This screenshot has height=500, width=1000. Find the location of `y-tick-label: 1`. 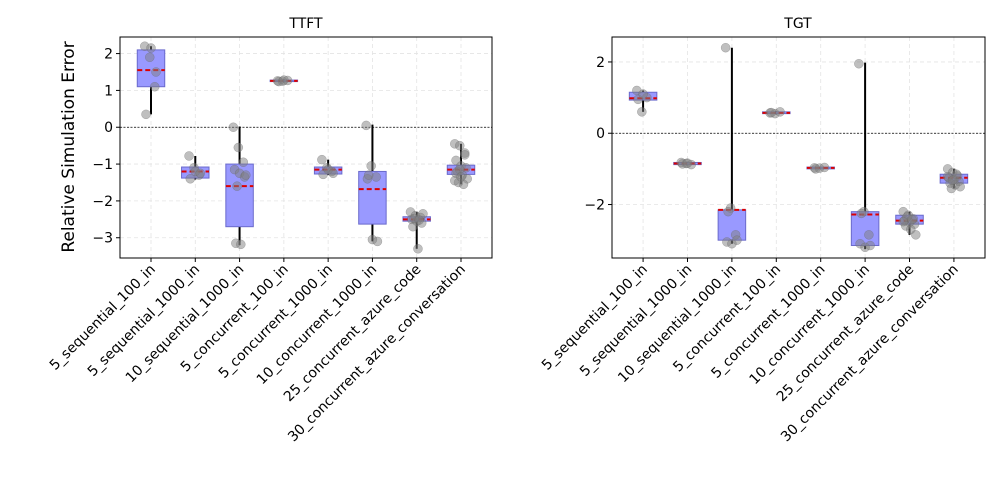

y-tick-label: 1 is located at coordinates (108, 91).